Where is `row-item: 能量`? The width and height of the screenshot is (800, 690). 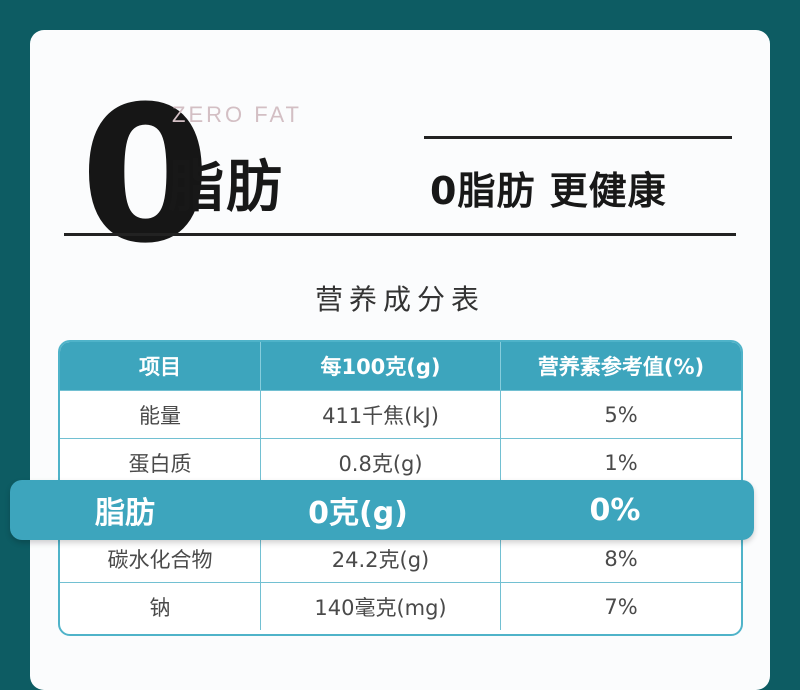
row-item: 能量 is located at coordinates (160, 414).